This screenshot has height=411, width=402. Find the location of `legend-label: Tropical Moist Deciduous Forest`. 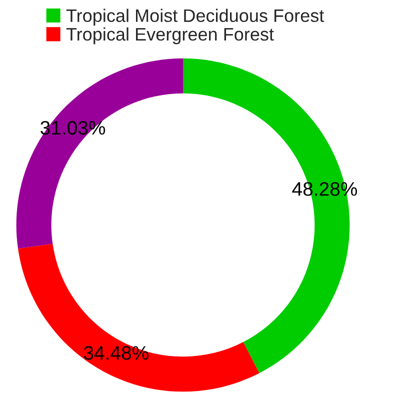

legend-label: Tropical Moist Deciduous Forest is located at coordinates (195, 17).